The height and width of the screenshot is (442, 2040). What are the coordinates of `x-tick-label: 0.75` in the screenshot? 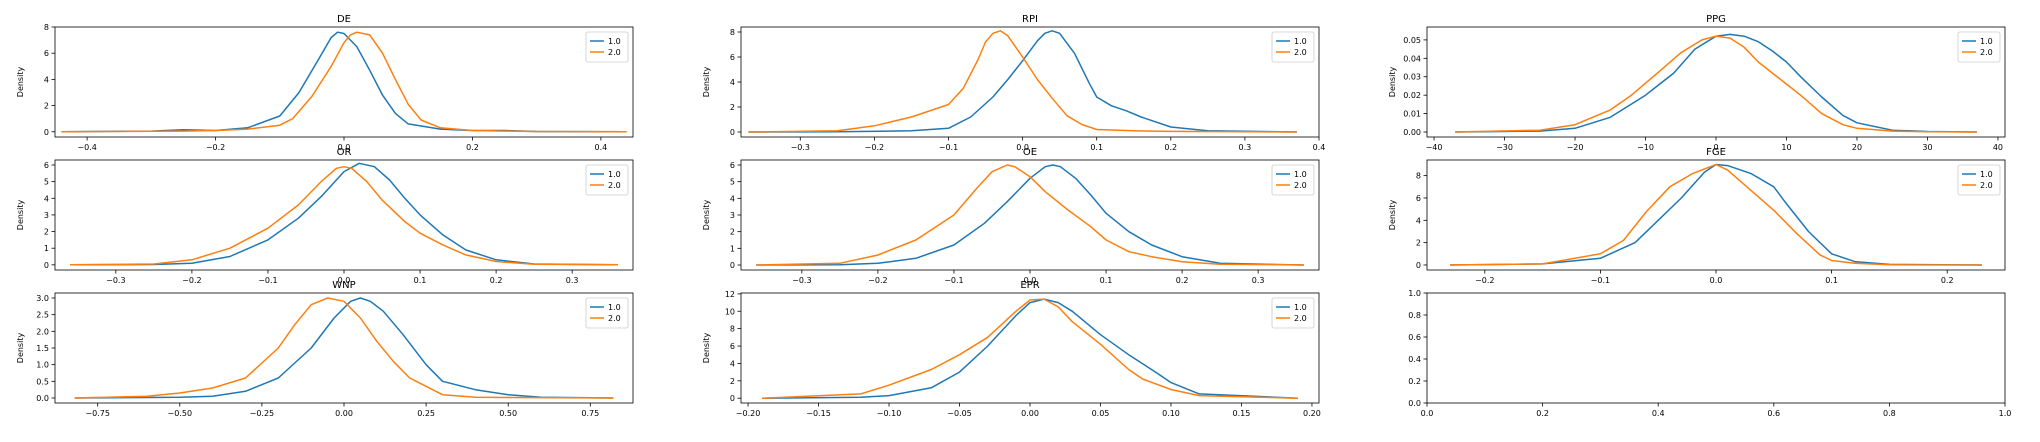 It's located at (590, 413).